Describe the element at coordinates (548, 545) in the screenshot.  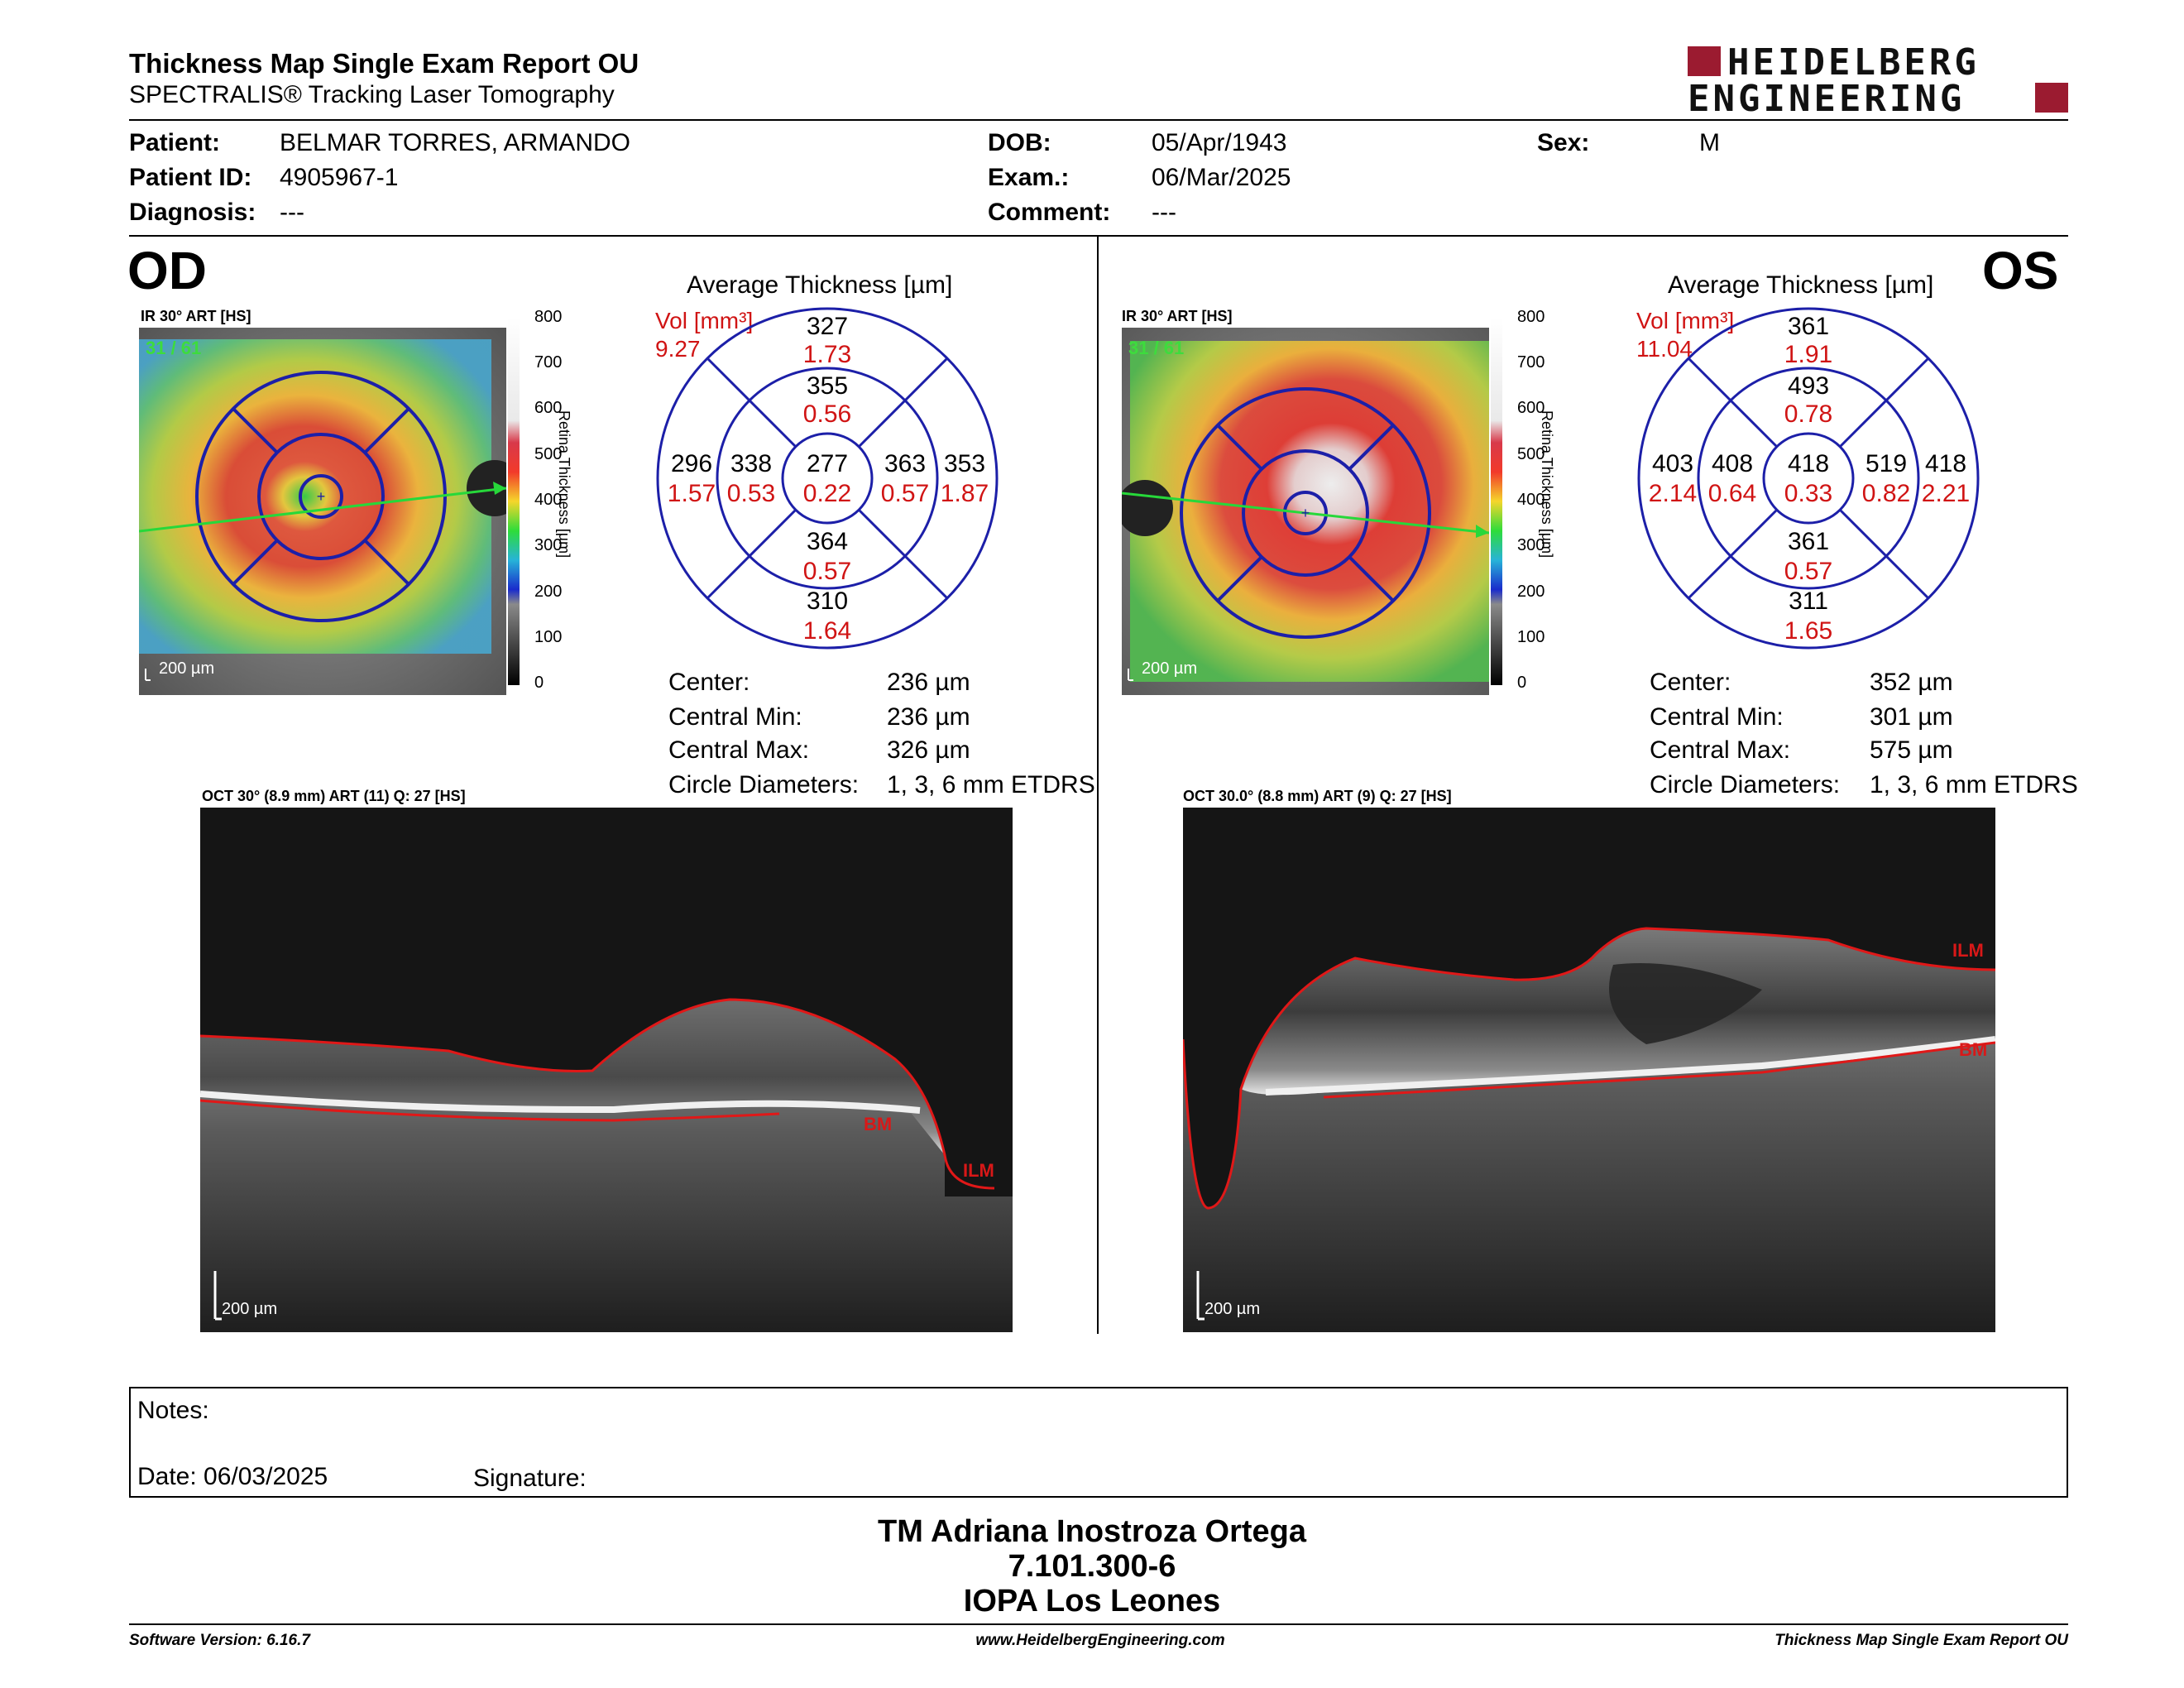
I see `od-cbar-tick-300: 300` at that location.